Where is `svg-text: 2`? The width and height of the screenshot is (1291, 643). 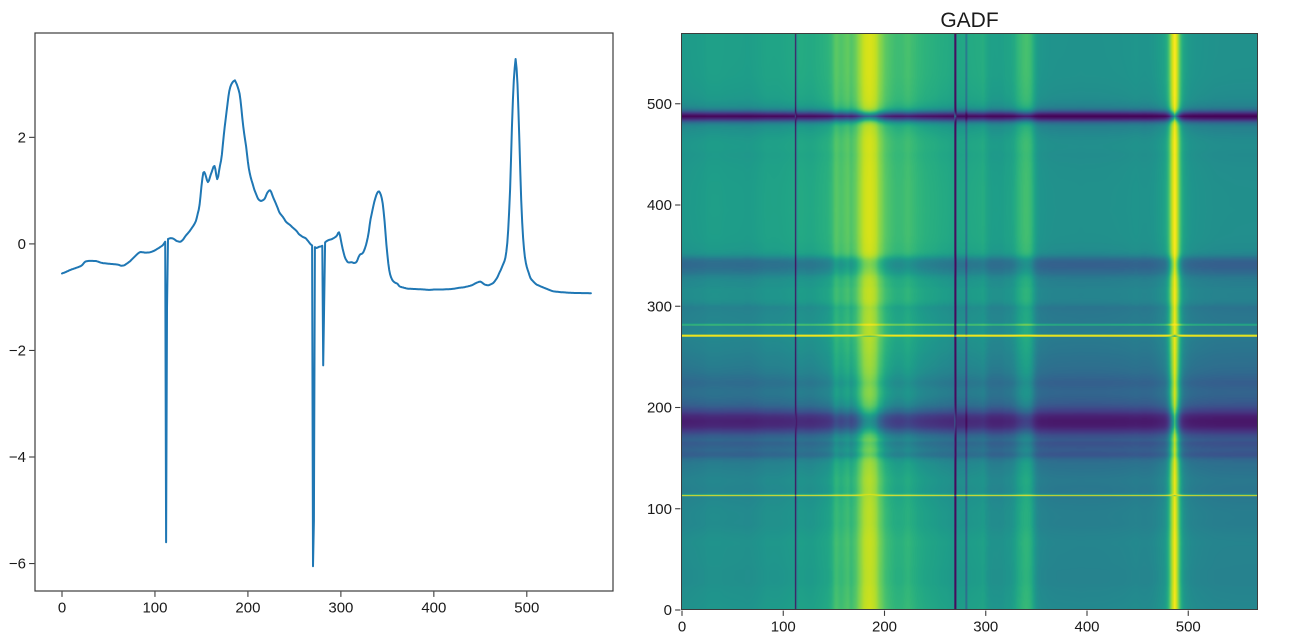 svg-text: 2 is located at coordinates (22, 138).